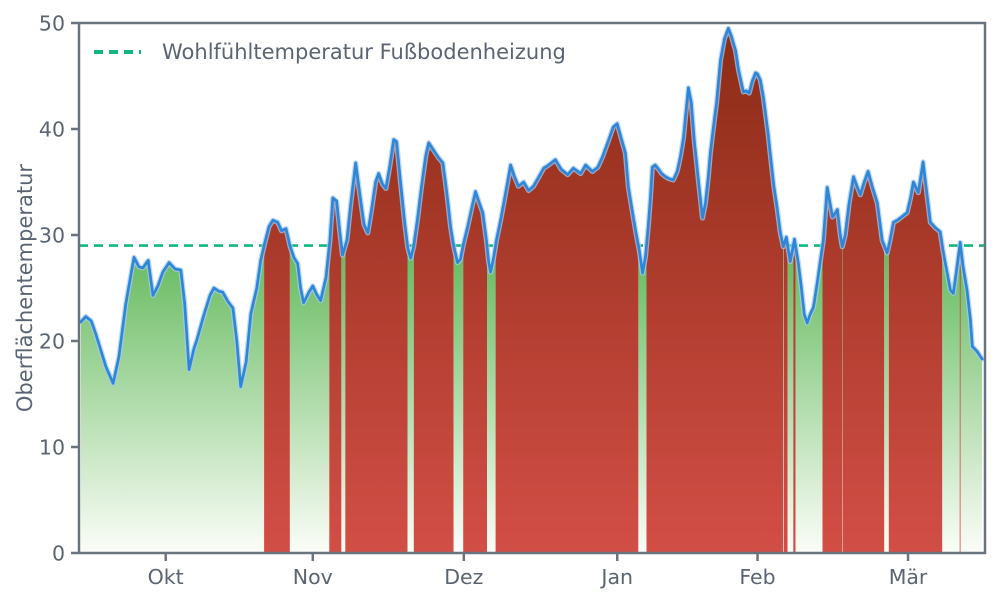  Describe the element at coordinates (364, 52) in the screenshot. I see `legend-label: Wohlfühltemperatur Fußbodenheizung` at that location.